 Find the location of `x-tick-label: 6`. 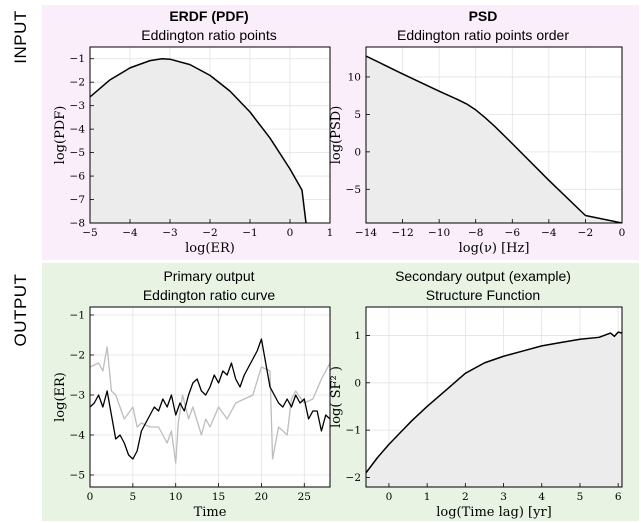

x-tick-label: 6 is located at coordinates (618, 497).